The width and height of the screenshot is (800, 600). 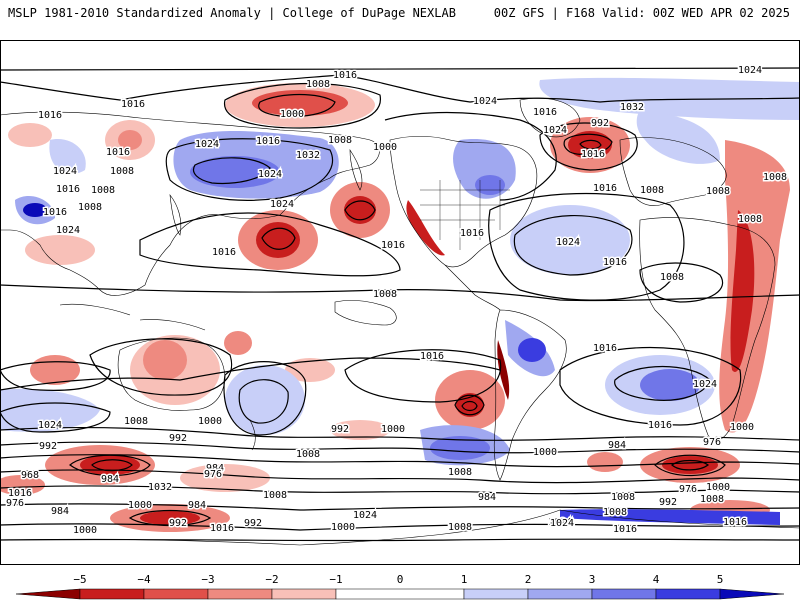 What do you see at coordinates (130, 140) in the screenshot?
I see `anomaly-neg-japan-core` at bounding box center [130, 140].